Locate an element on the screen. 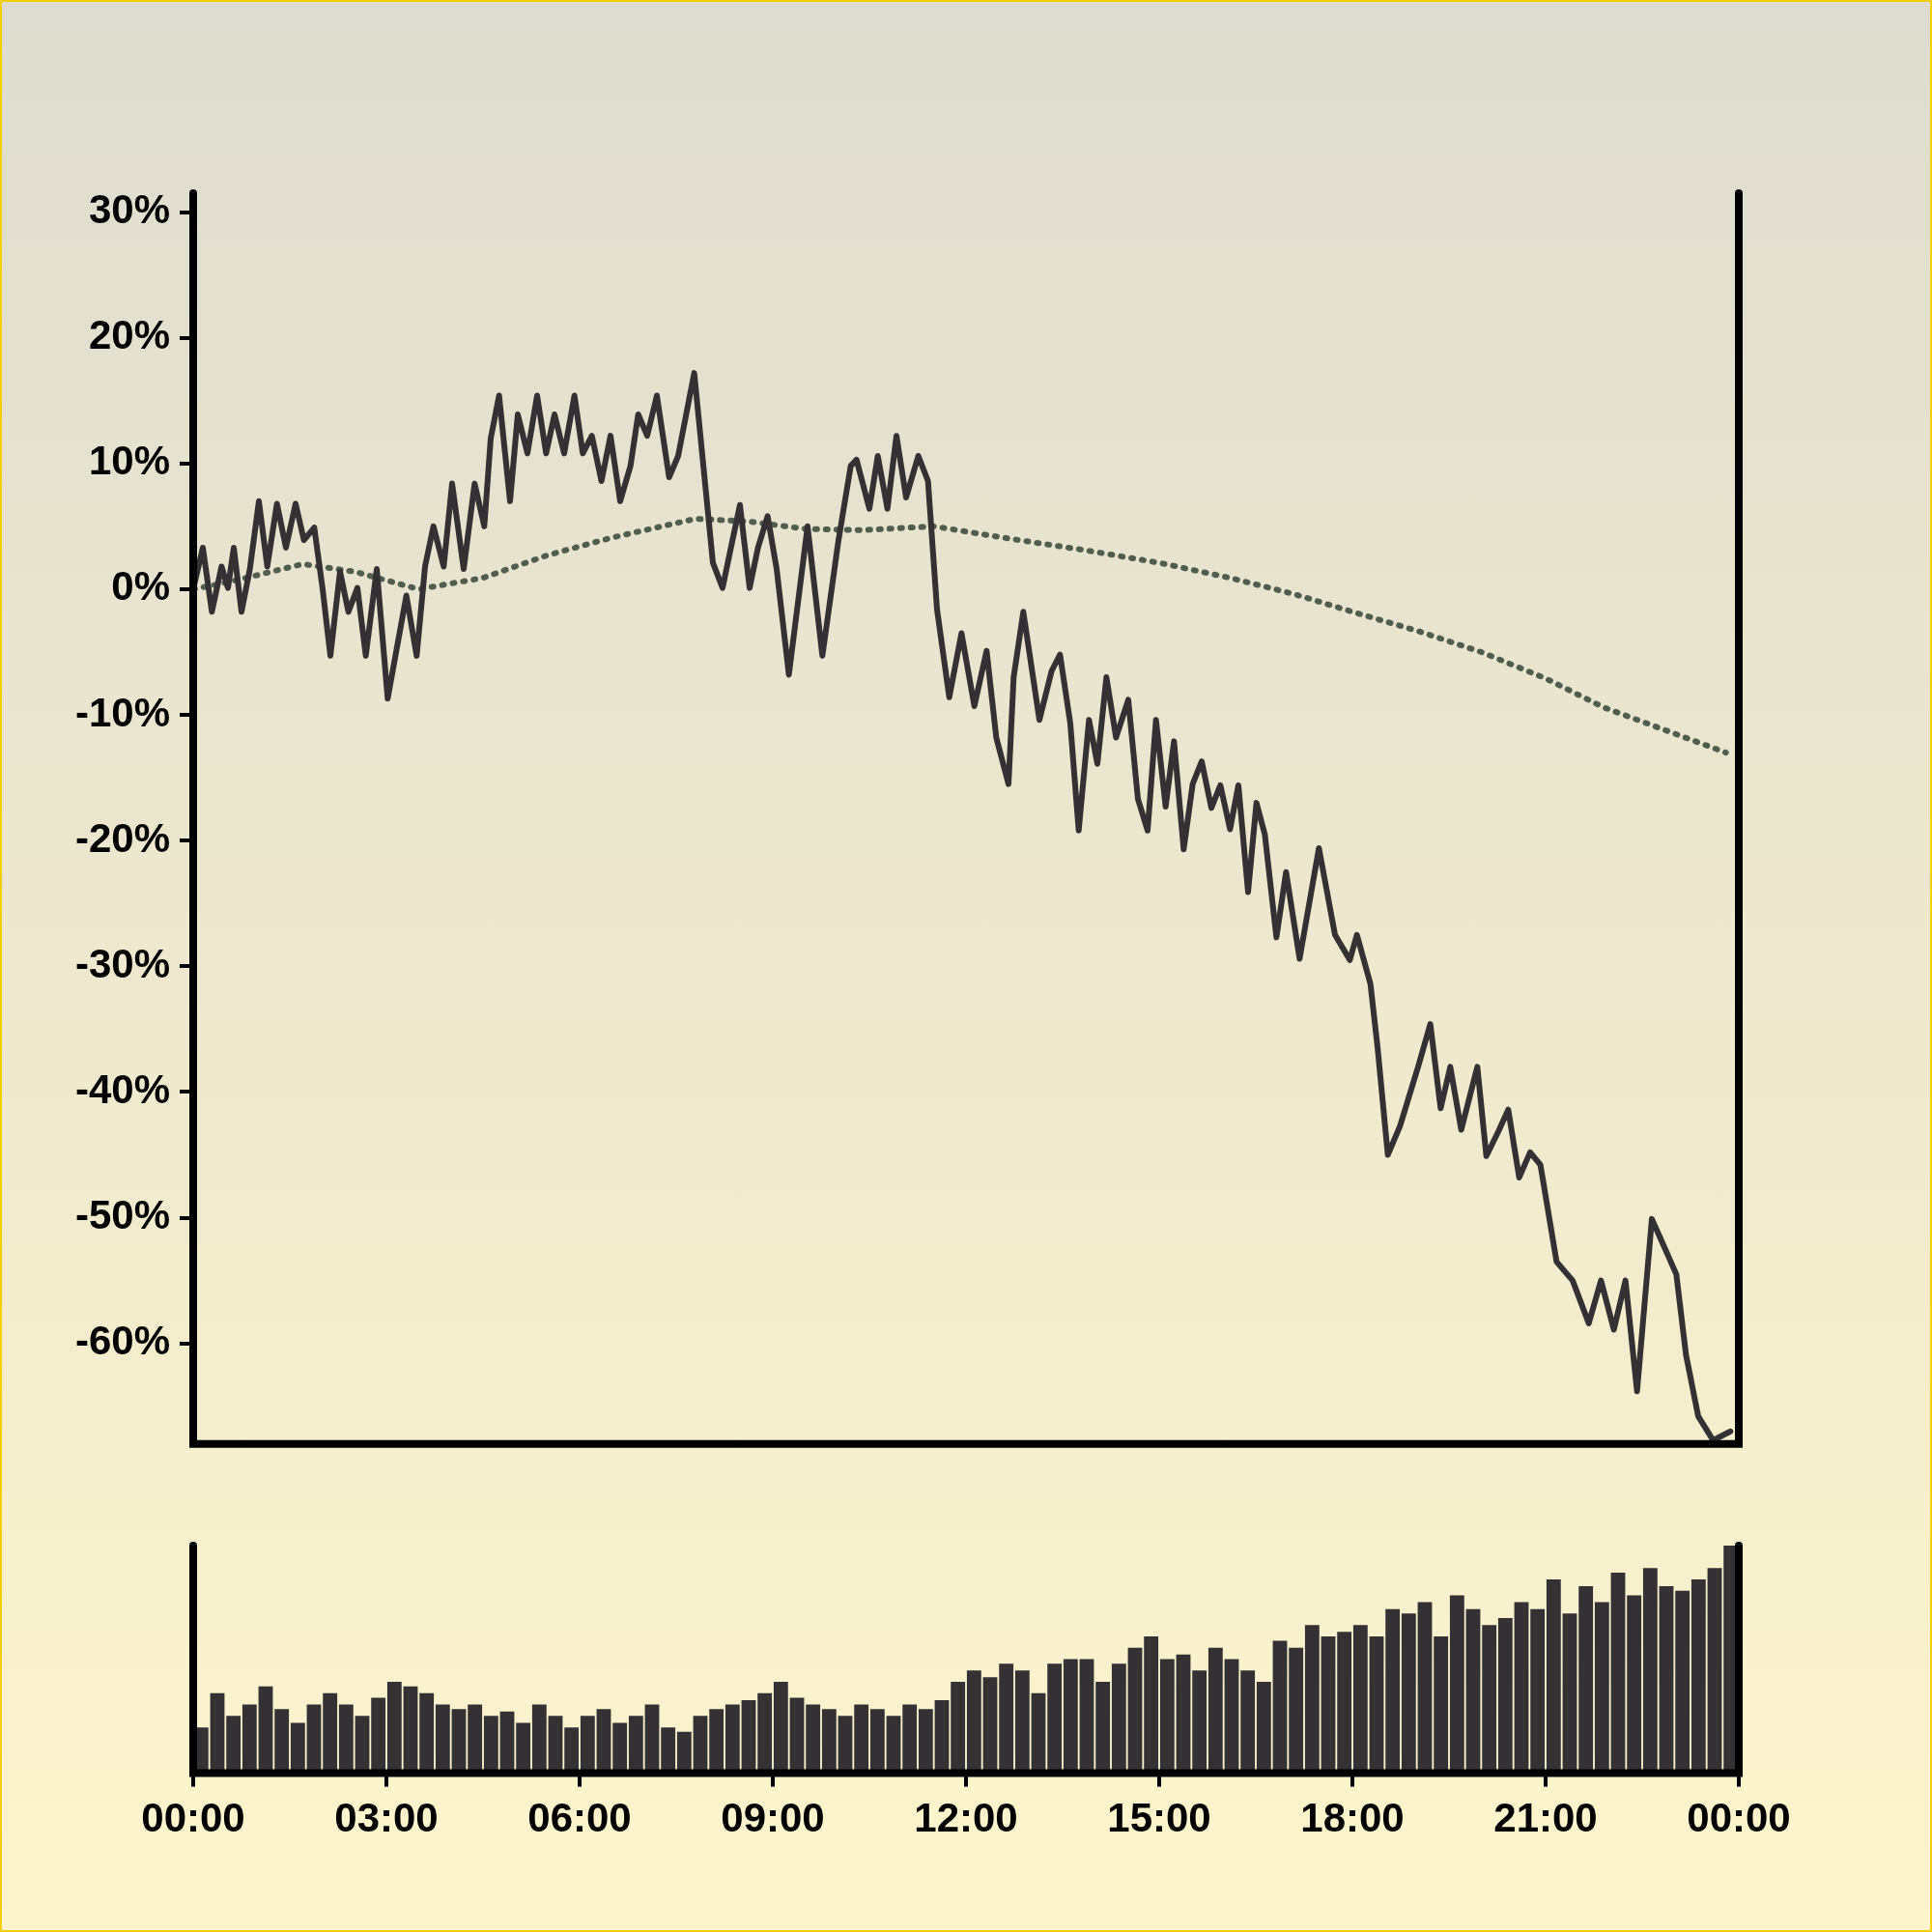  x-tick-label: 12:00 is located at coordinates (966, 1818).